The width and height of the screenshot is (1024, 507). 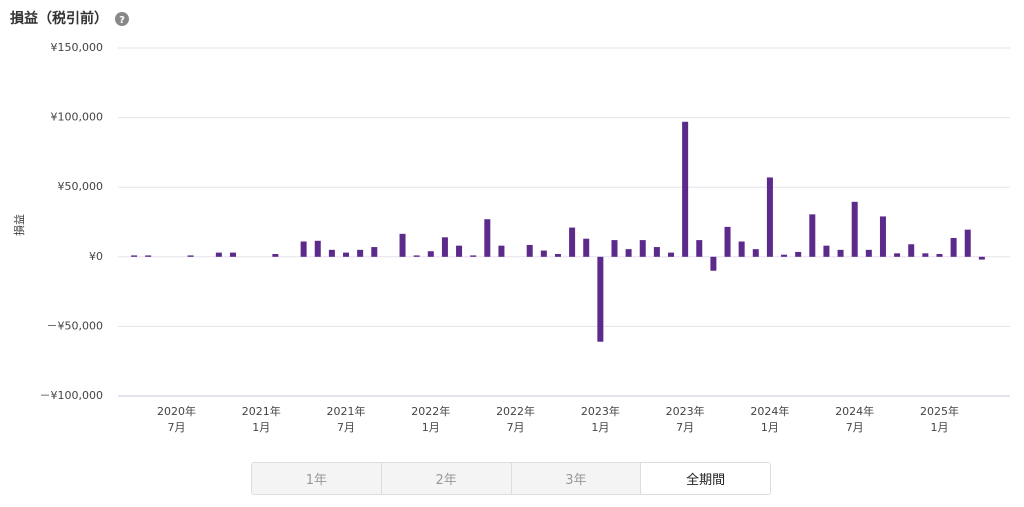 I want to click on y-tick-label: ¥50,000, so click(x=81, y=186).